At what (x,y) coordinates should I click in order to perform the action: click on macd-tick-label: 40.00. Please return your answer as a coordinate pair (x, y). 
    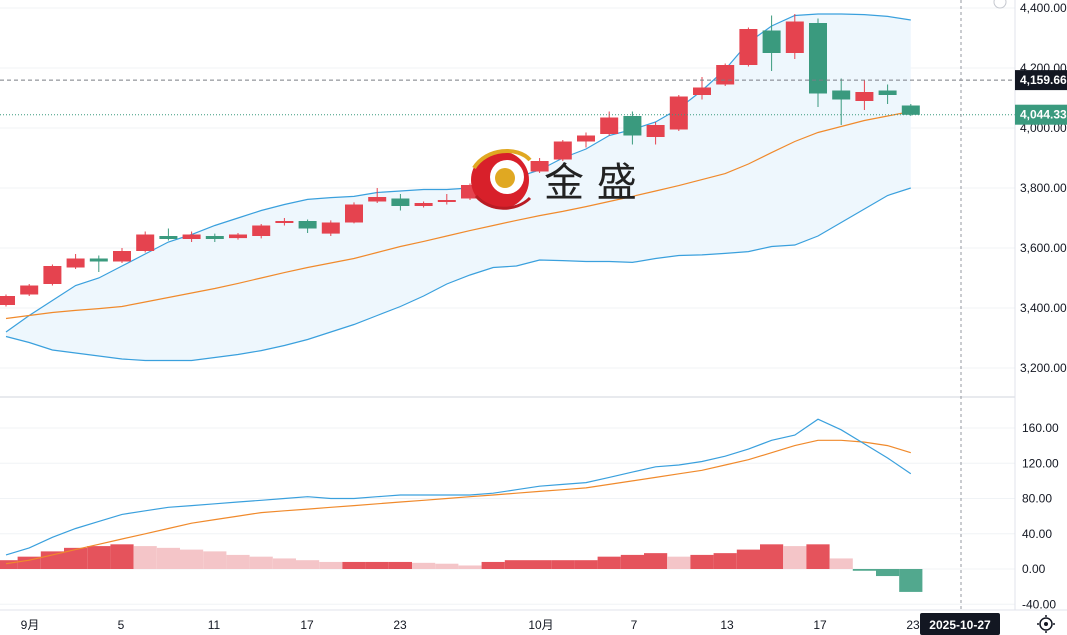
    Looking at the image, I should click on (1037, 534).